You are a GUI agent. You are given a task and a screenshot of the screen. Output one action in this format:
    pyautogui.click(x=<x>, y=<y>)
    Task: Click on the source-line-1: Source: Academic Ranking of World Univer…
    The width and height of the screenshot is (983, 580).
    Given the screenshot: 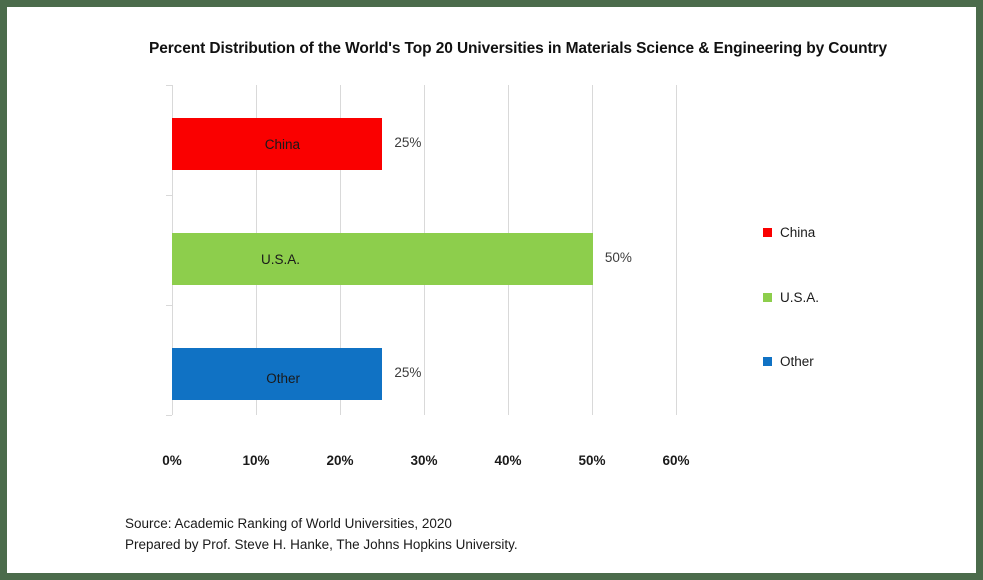 What is the action you would take?
    pyautogui.click(x=288, y=523)
    